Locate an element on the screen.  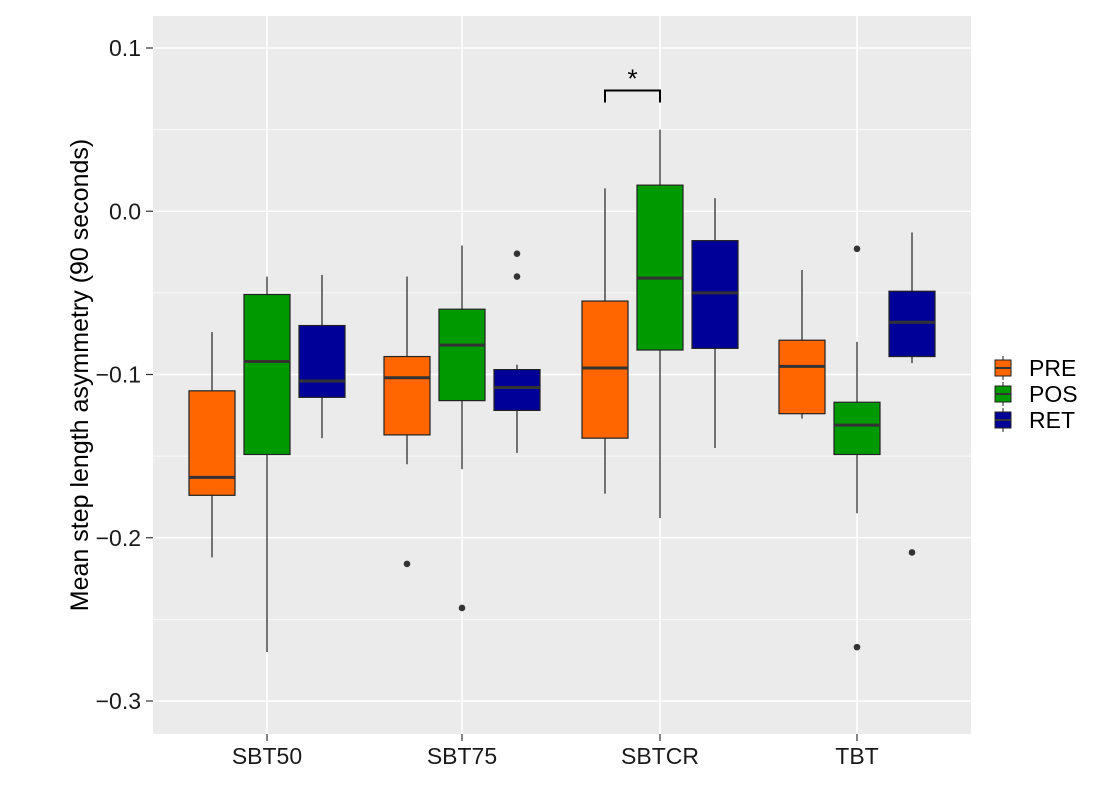
y-tick-label: −0.3 is located at coordinates (118, 701).